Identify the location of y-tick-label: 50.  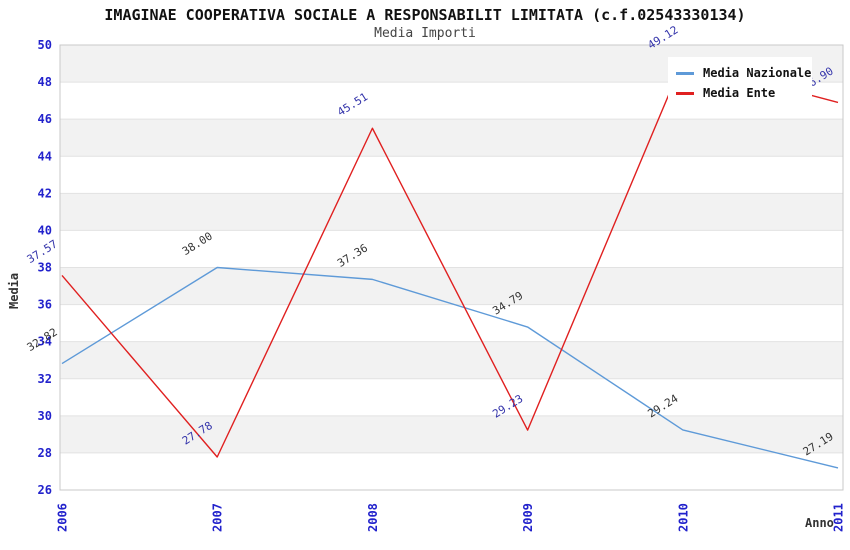
(45, 45).